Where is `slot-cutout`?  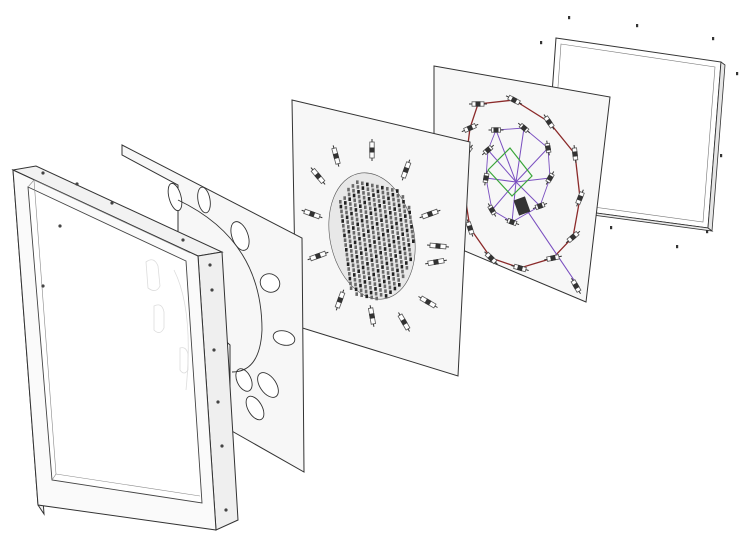 slot-cutout is located at coordinates (284, 338).